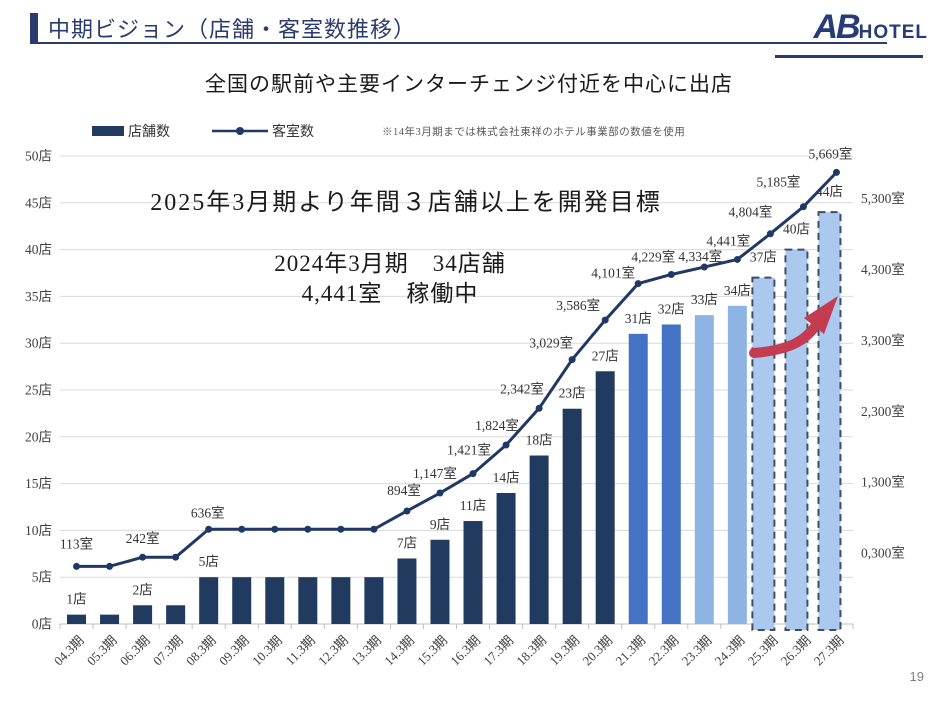 The image size is (938, 702). I want to click on x-axis-label: 10.3期, so click(267, 651).